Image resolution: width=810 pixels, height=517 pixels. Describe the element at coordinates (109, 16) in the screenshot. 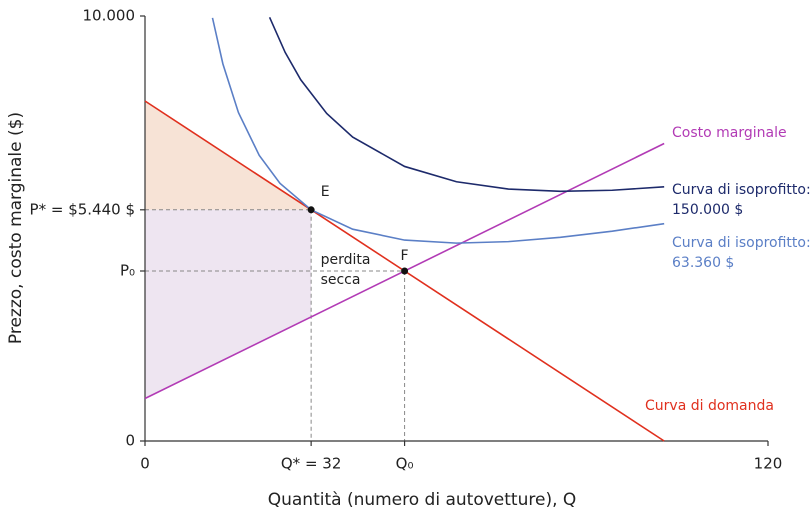

I see `y-tick-label: 10.000` at that location.